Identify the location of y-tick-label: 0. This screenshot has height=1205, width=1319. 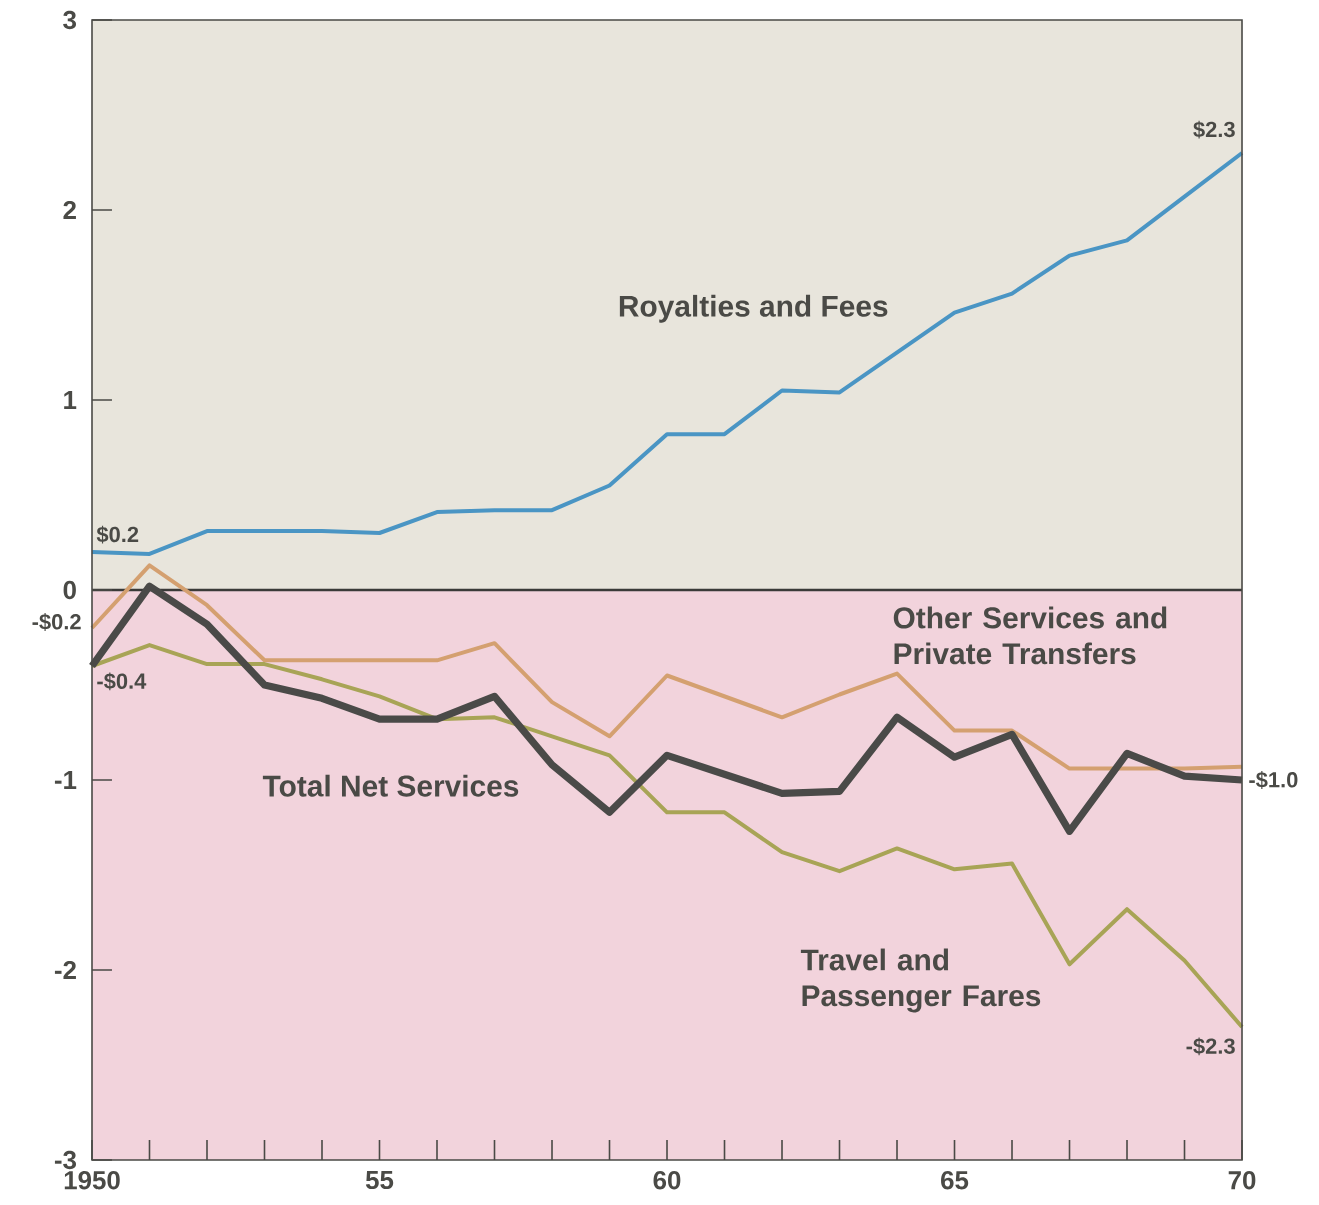
(69, 590).